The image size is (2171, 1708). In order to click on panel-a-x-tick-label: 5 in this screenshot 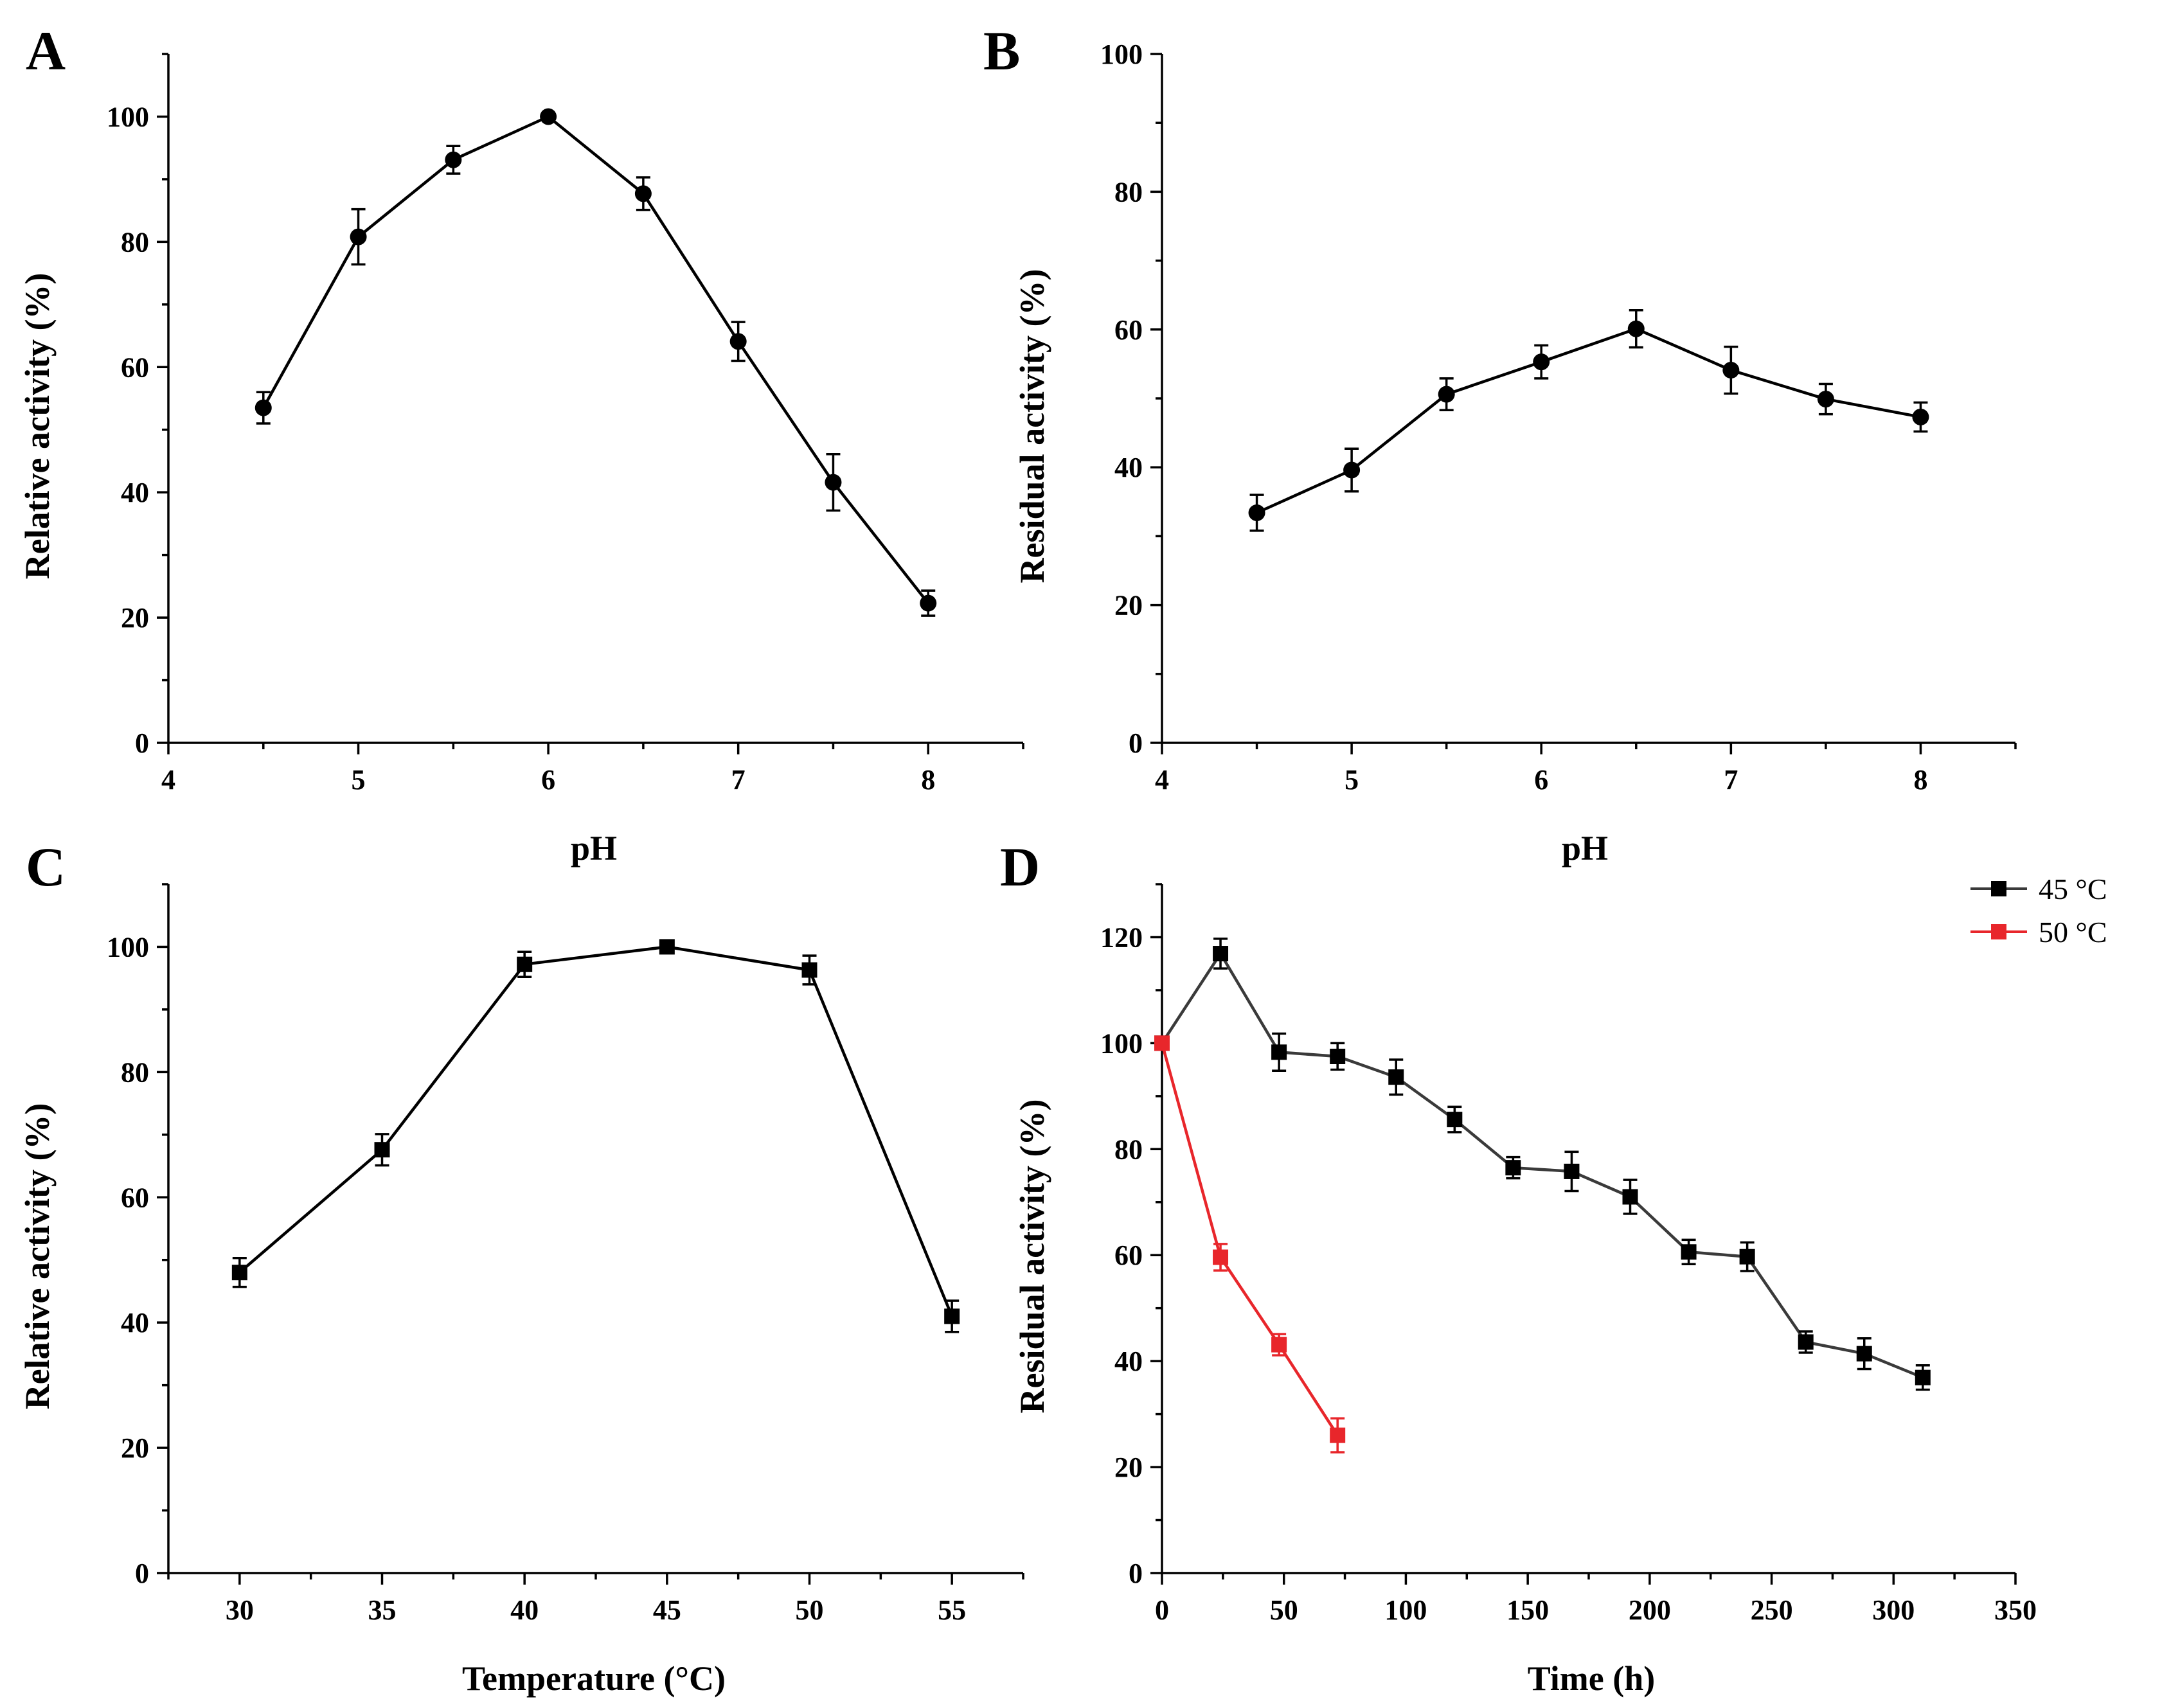, I will do `click(359, 780)`.